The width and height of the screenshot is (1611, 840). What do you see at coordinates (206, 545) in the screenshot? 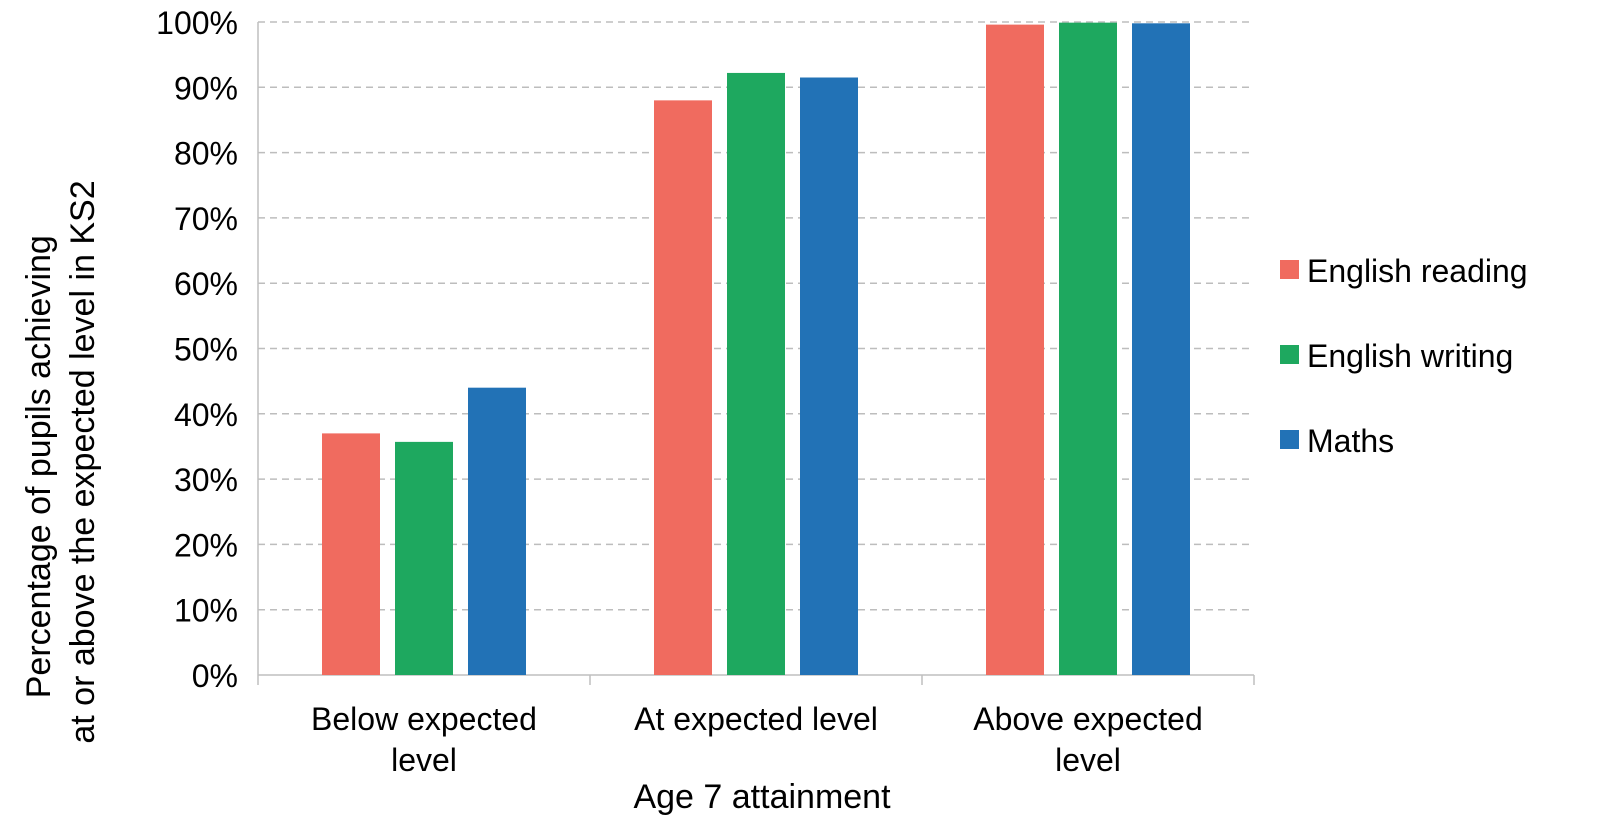
I see `y-tick-label: 20%` at bounding box center [206, 545].